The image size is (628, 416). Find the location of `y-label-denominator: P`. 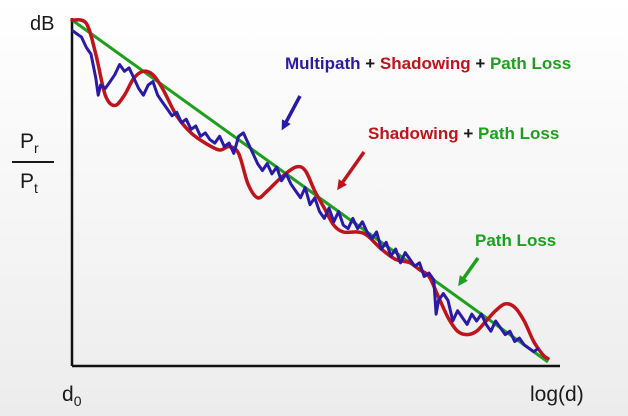

y-label-denominator: P is located at coordinates (27, 181).